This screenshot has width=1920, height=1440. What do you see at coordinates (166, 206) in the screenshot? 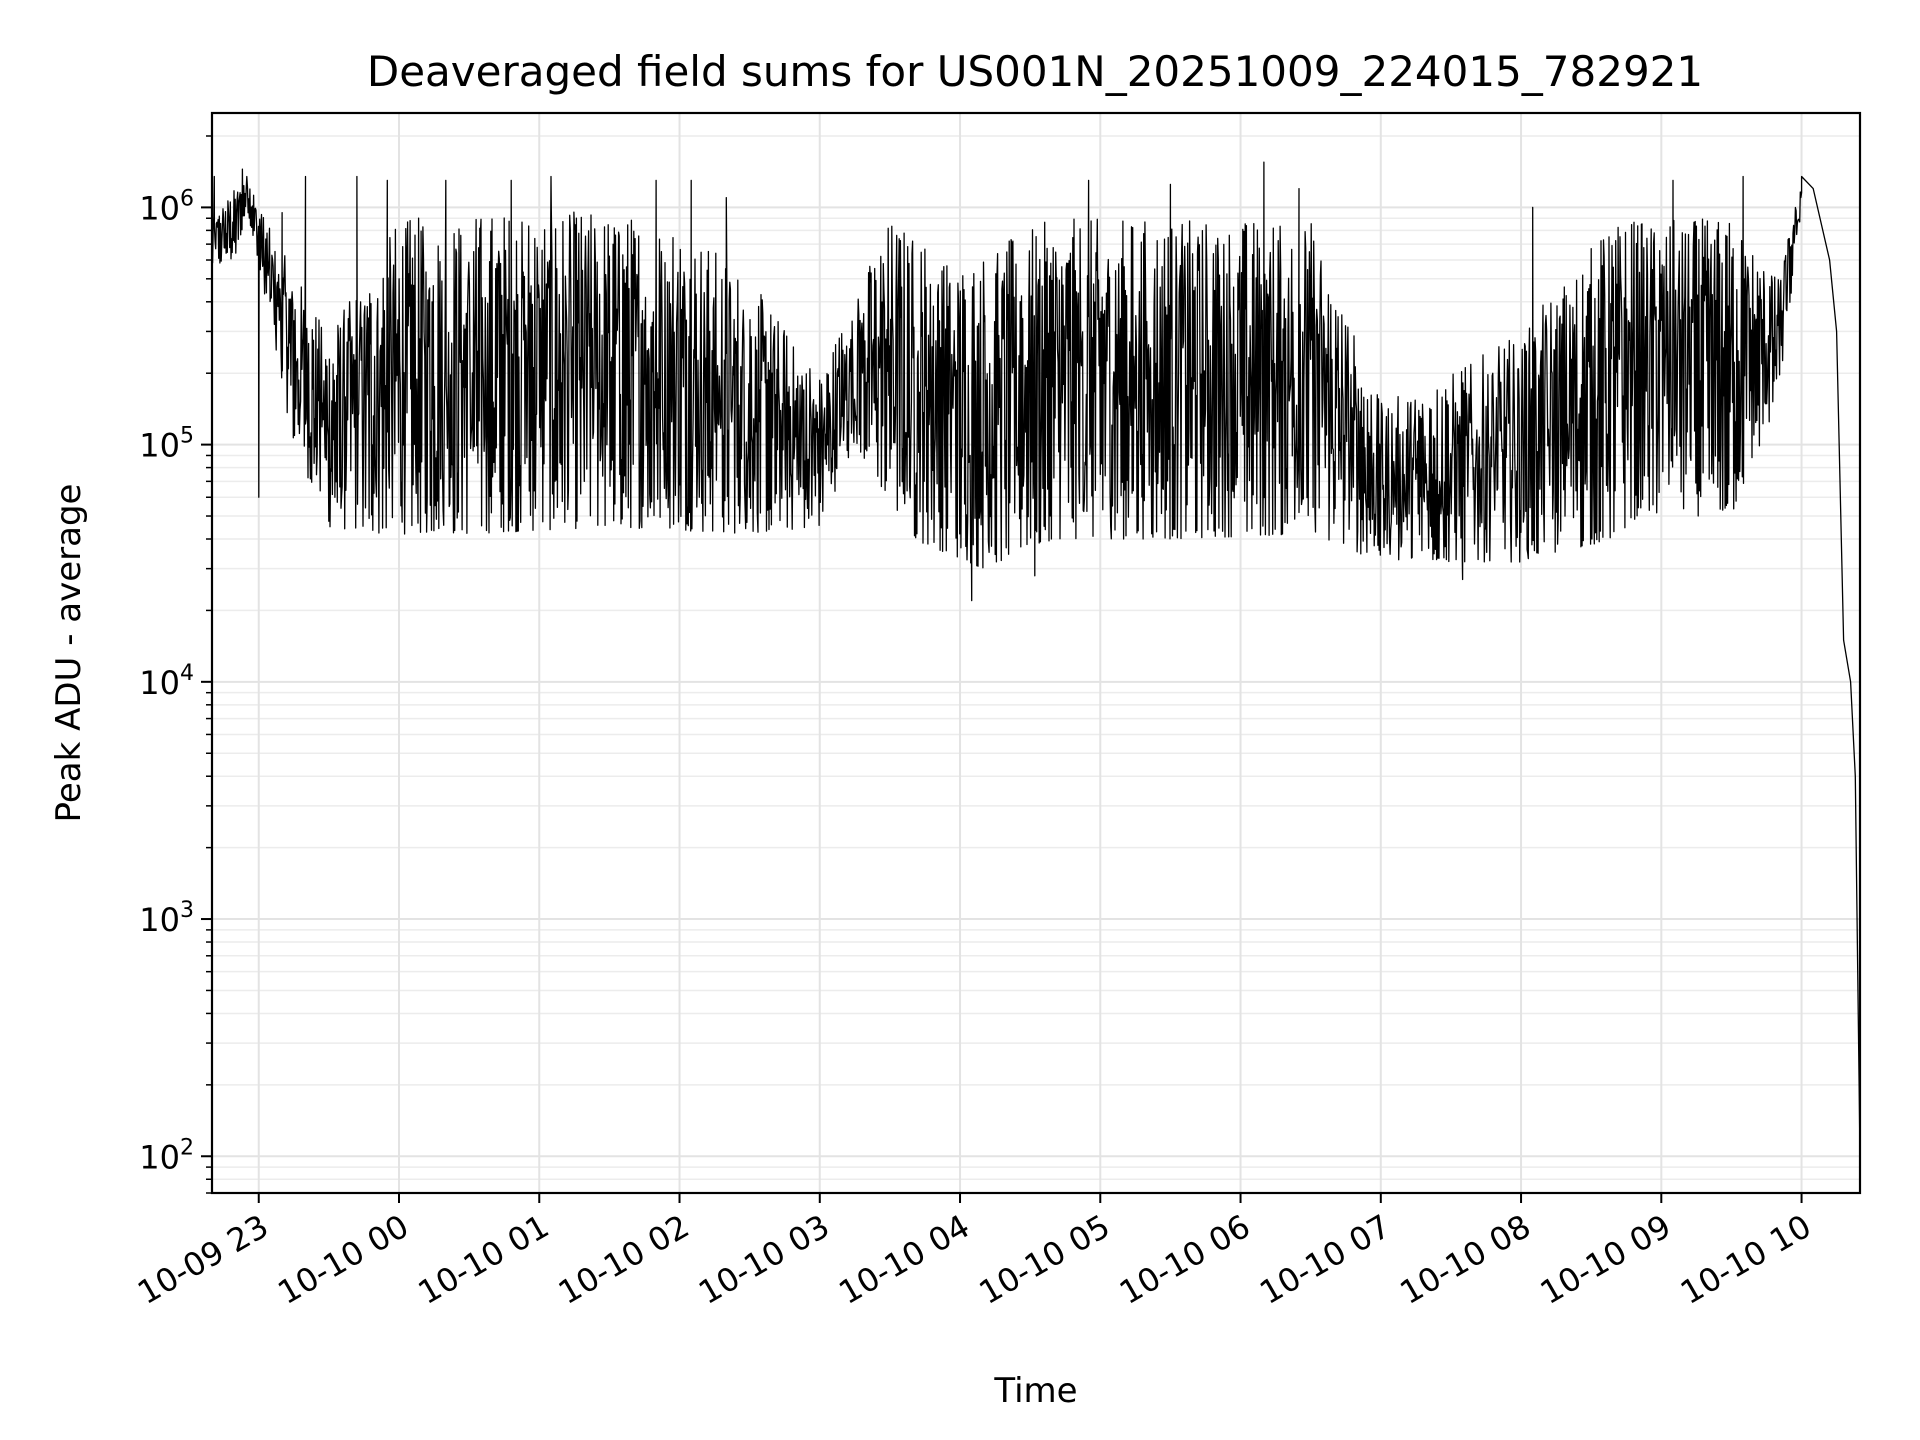
I see `y-tick-label: 106` at bounding box center [166, 206].